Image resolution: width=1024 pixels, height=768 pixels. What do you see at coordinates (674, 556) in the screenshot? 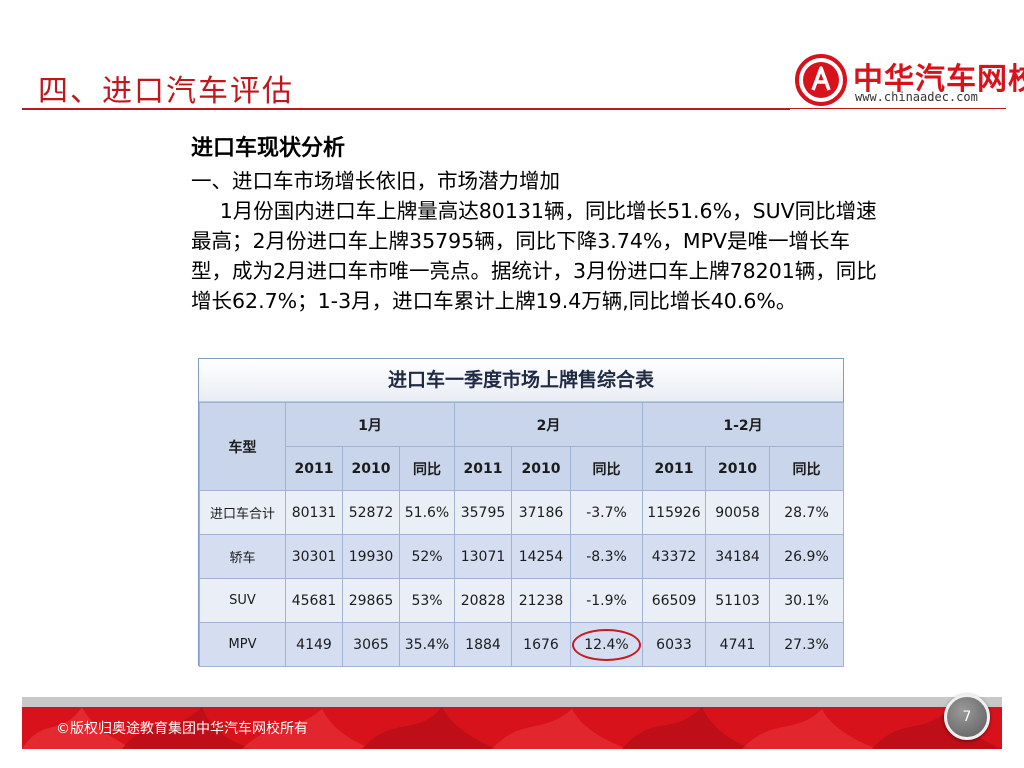
I see `table-cell: 43372` at bounding box center [674, 556].